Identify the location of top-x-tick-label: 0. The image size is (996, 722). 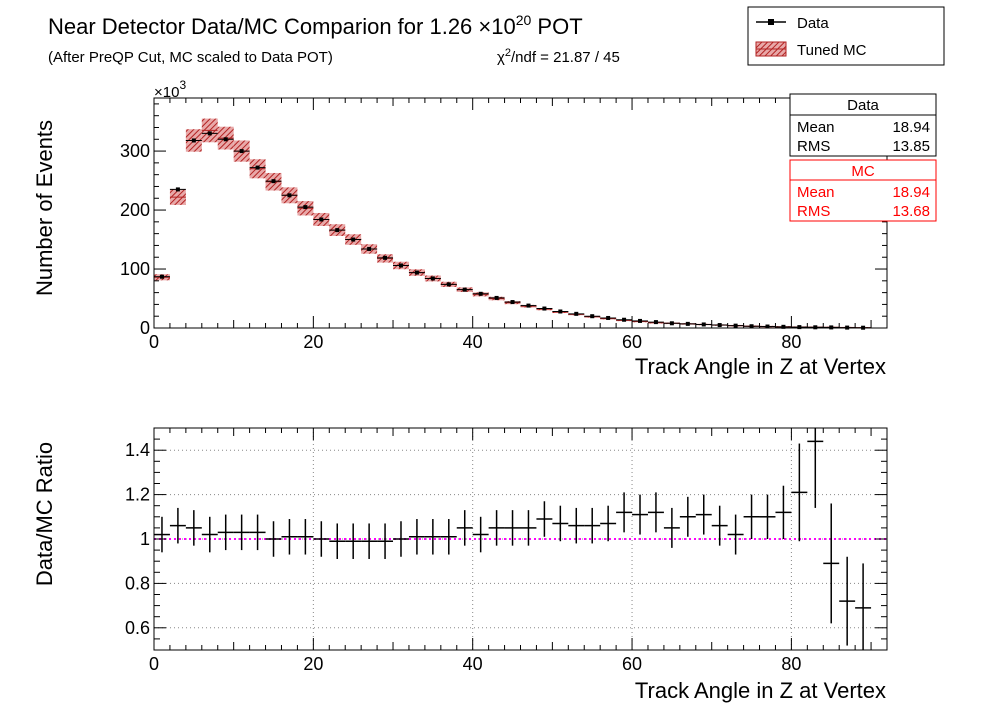
(154, 342).